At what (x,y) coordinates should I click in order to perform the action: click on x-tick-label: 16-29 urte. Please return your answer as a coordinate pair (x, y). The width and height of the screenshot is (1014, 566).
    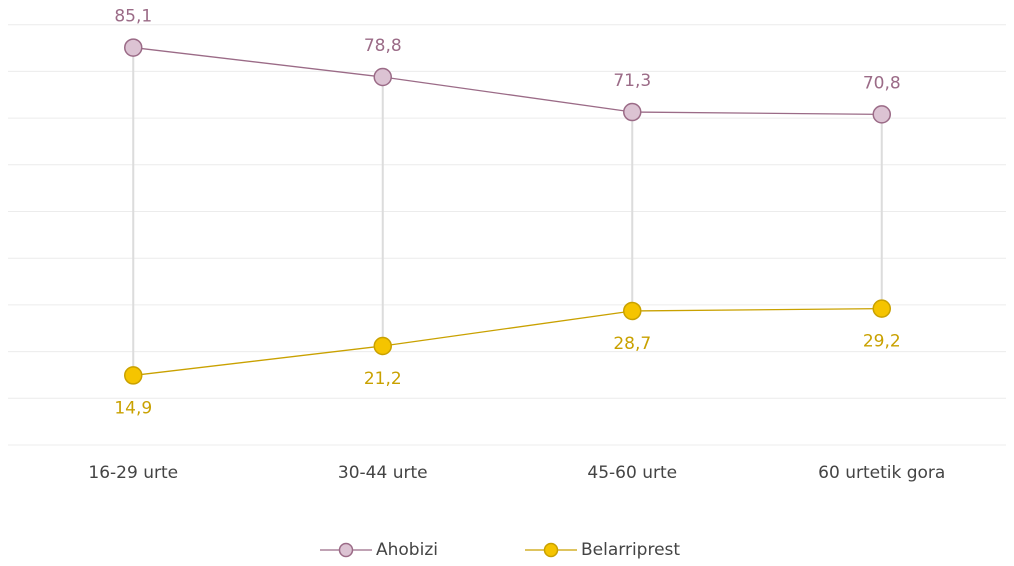
    Looking at the image, I should click on (133, 473).